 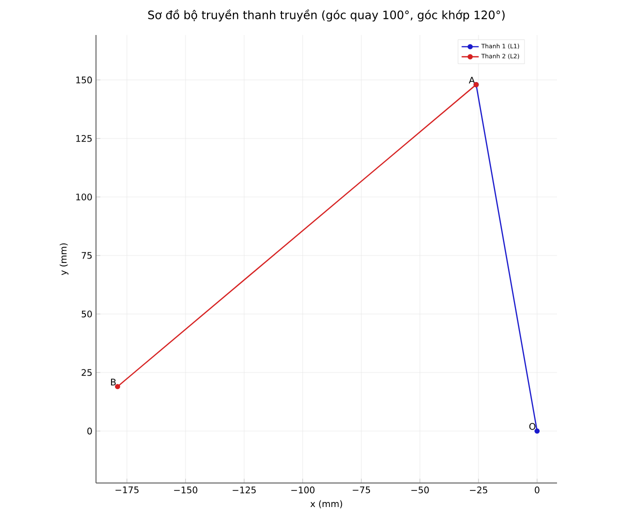 What do you see at coordinates (471, 80) in the screenshot?
I see `annotation: A` at bounding box center [471, 80].